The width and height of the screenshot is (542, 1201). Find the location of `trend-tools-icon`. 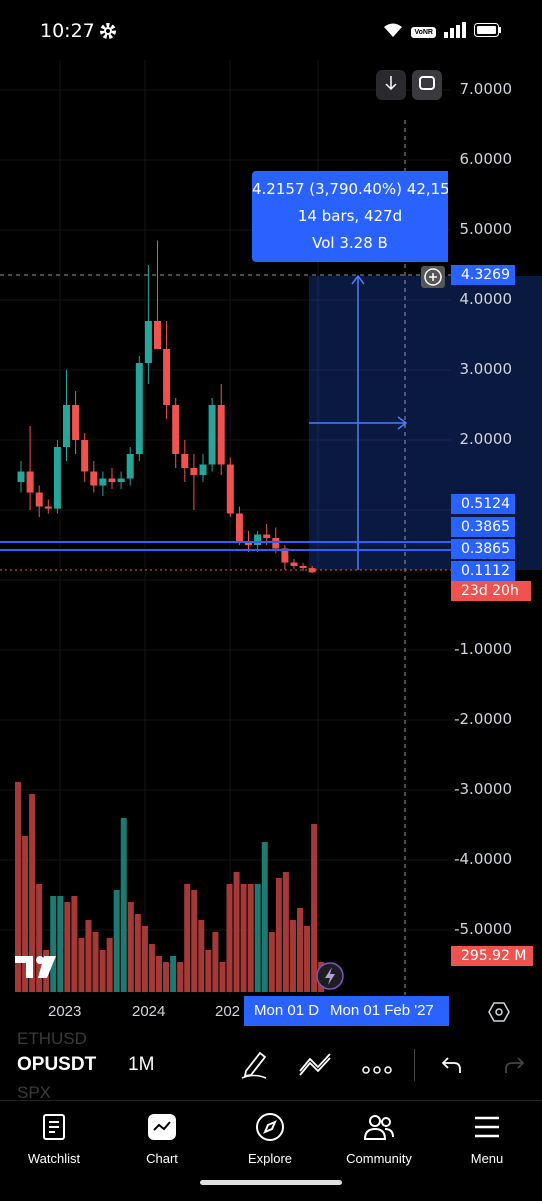

trend-tools-icon is located at coordinates (315, 1066).